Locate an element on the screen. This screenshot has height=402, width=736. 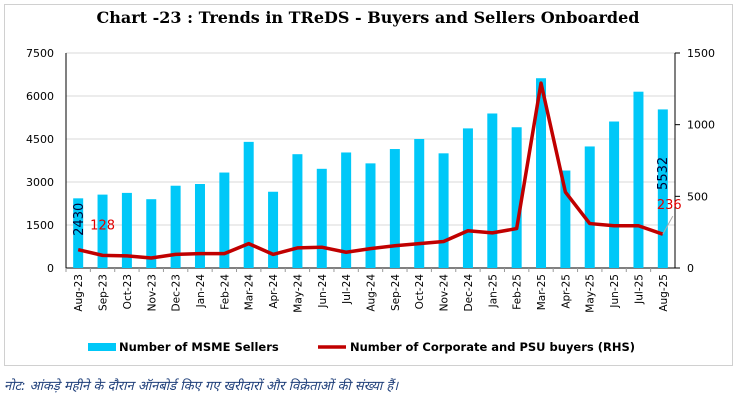
y-left-tick-label: 7500 is located at coordinates (40, 53).